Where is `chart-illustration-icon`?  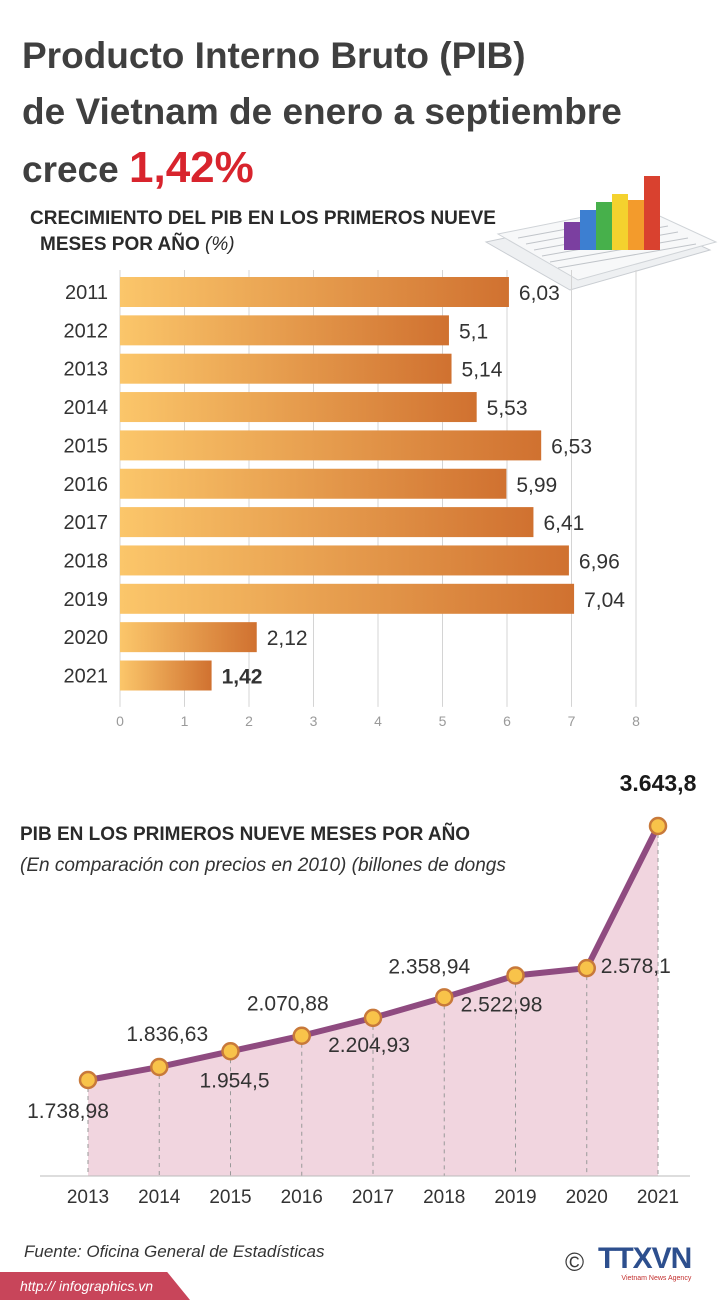
chart-illustration-icon is located at coordinates (601, 233).